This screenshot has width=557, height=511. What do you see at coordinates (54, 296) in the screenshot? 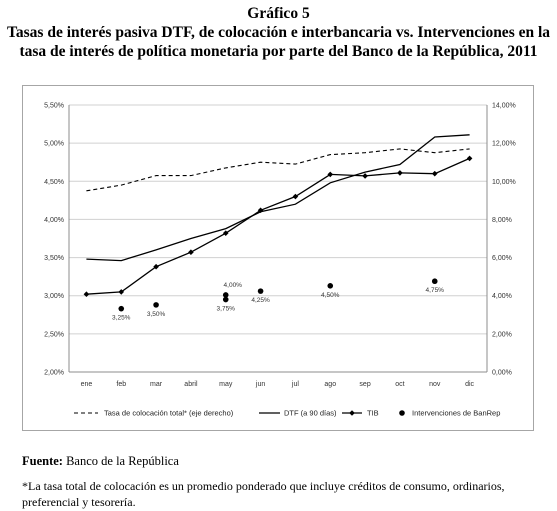
I see `y-left-tick-label: 3,00%` at bounding box center [54, 296].